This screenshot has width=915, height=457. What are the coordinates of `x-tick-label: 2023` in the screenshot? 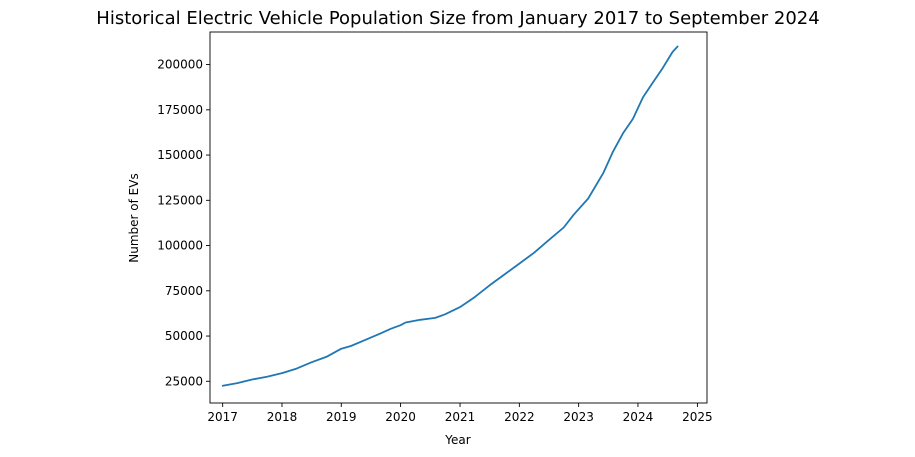 It's located at (578, 417).